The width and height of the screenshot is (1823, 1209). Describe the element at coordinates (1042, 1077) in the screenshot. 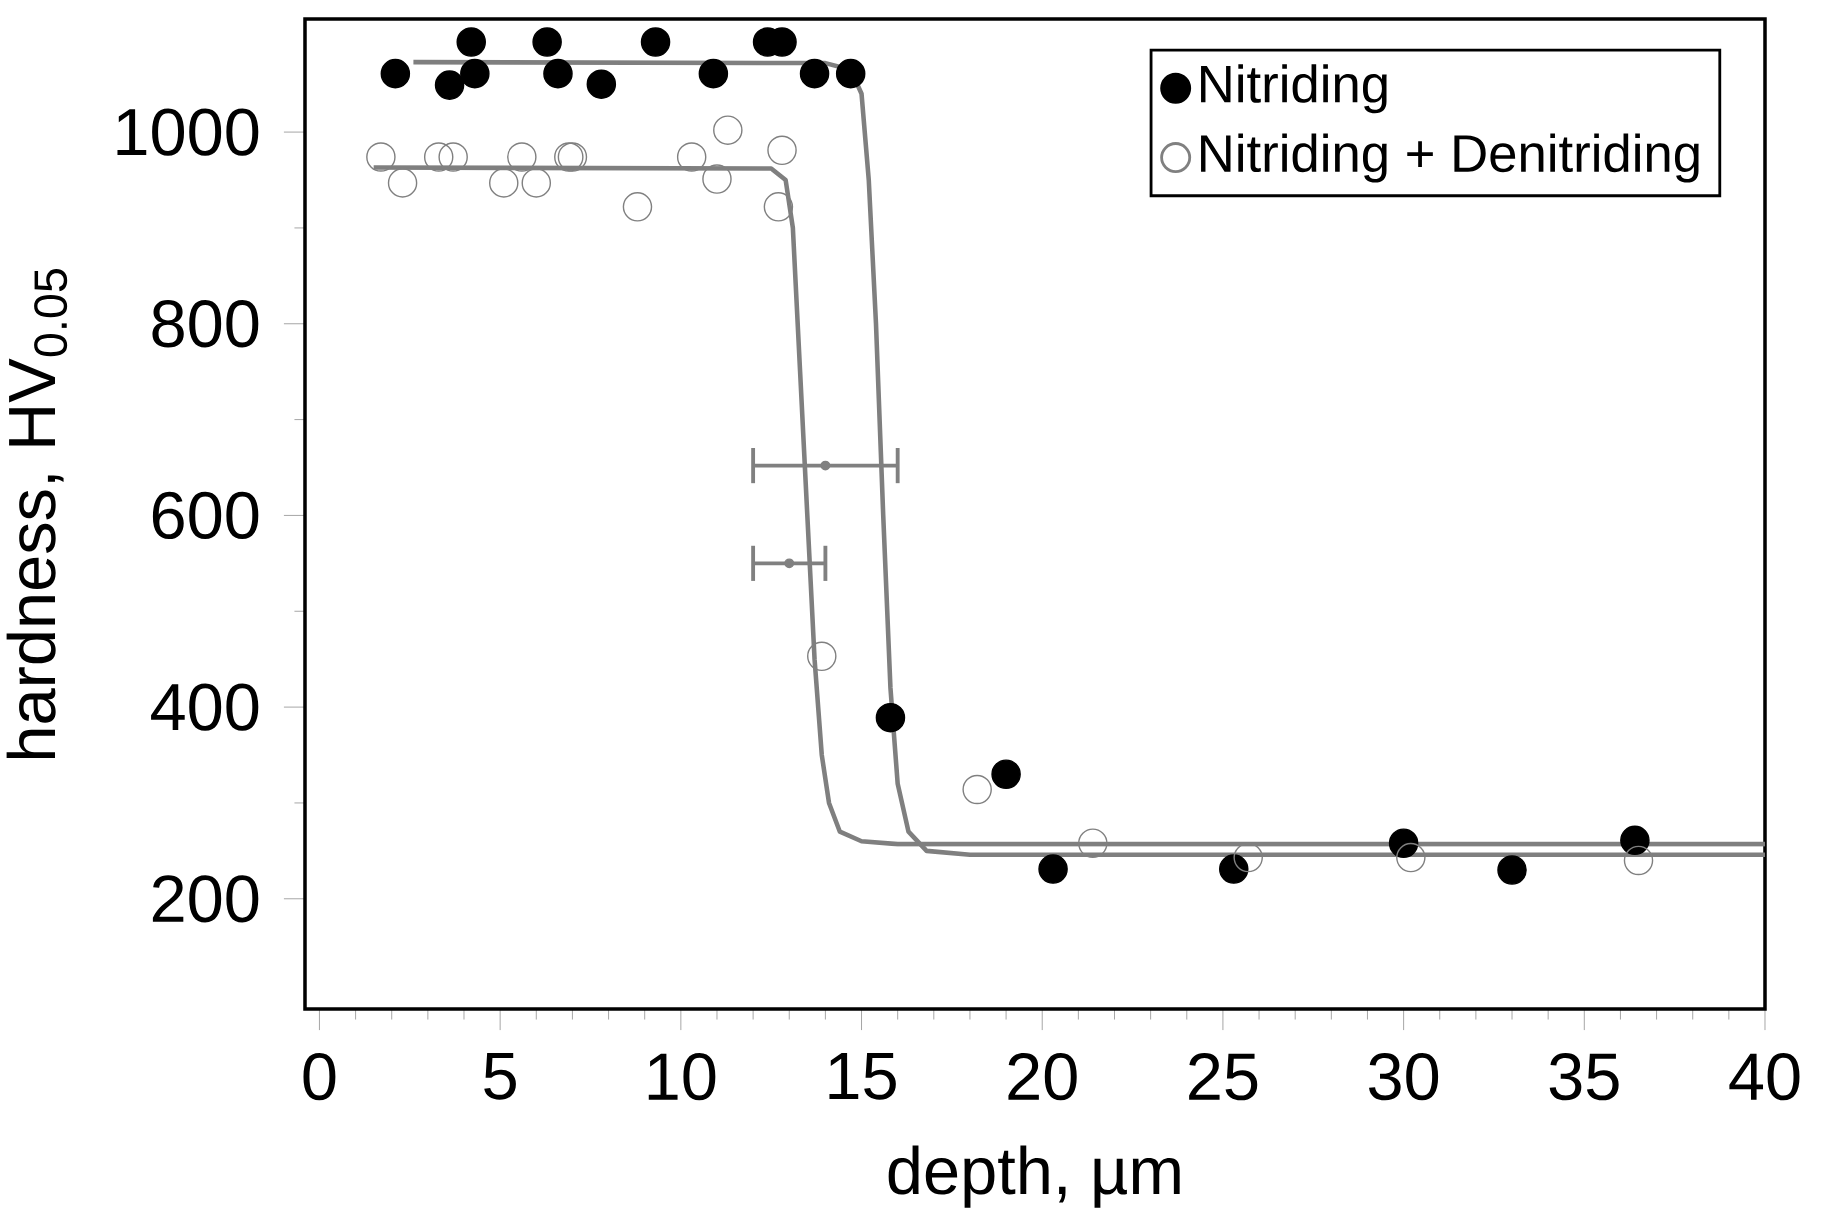

I see `x-tick-label: 20` at that location.